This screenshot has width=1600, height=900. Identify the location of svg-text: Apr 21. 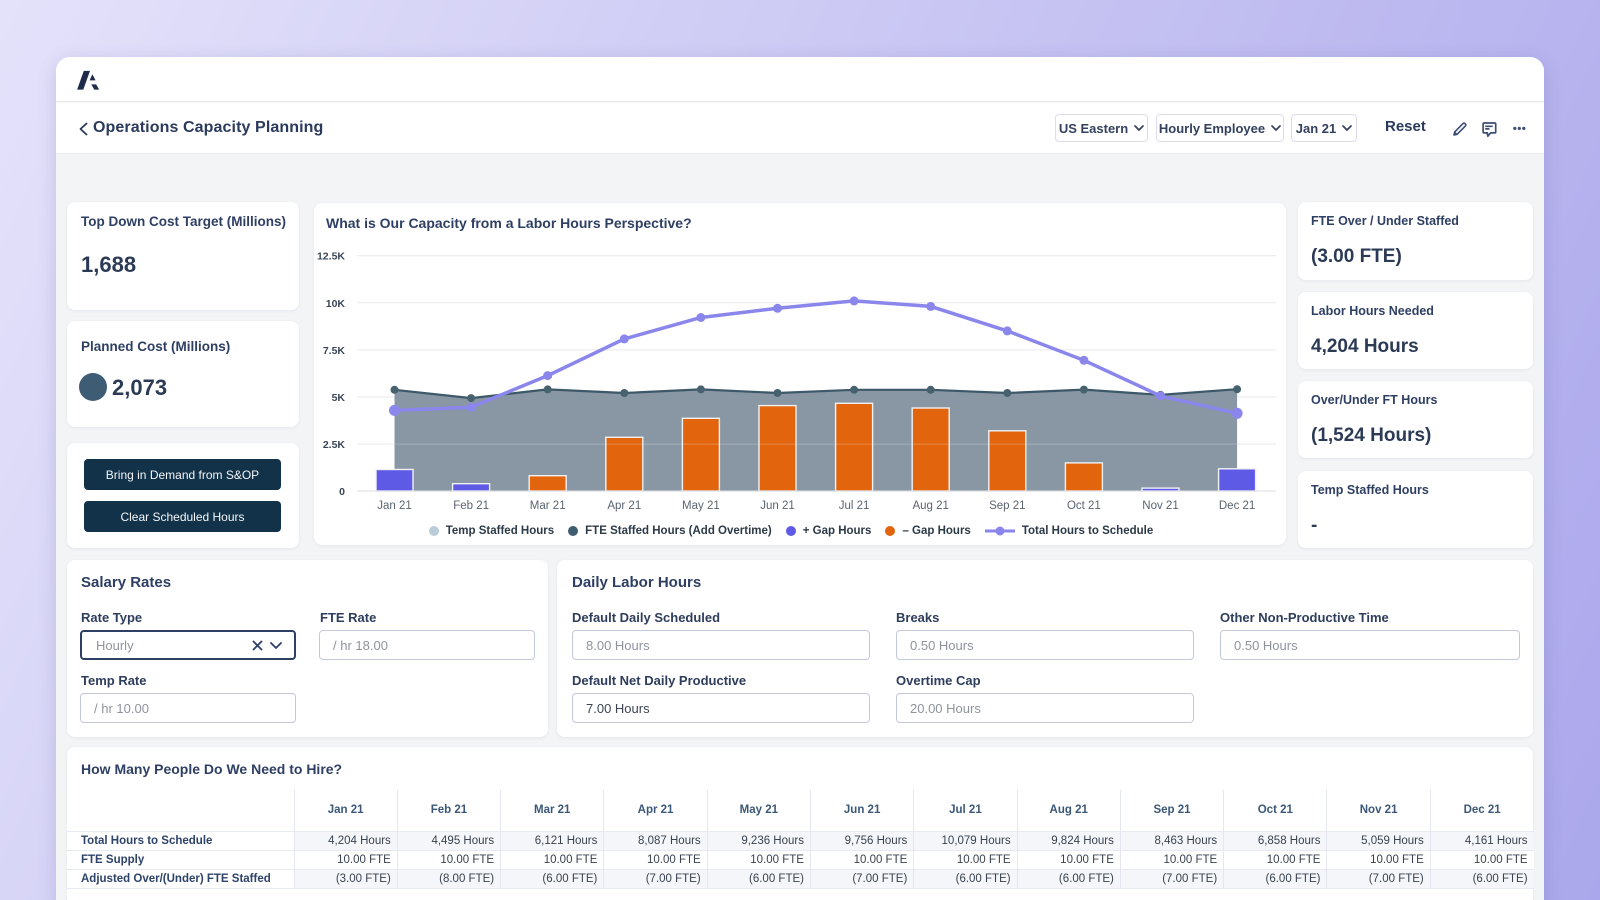
(624, 506).